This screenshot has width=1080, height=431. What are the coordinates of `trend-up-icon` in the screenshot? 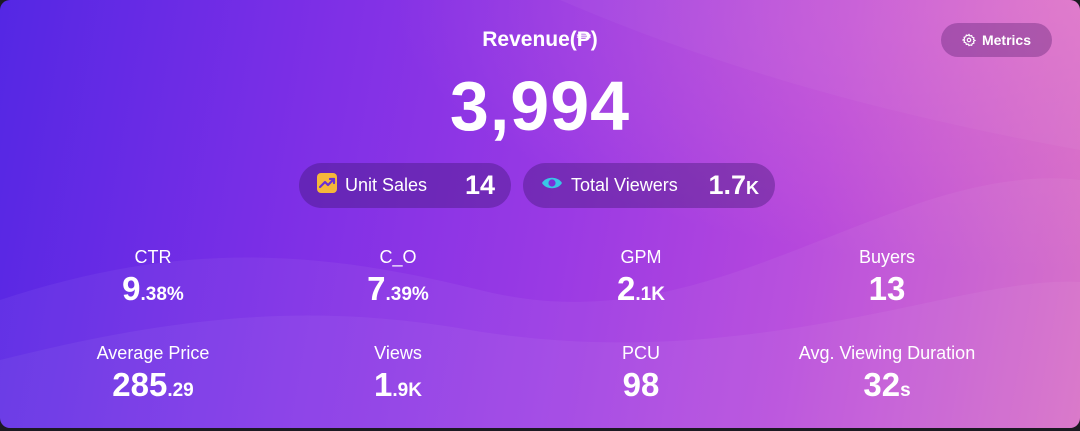 It's located at (327, 185).